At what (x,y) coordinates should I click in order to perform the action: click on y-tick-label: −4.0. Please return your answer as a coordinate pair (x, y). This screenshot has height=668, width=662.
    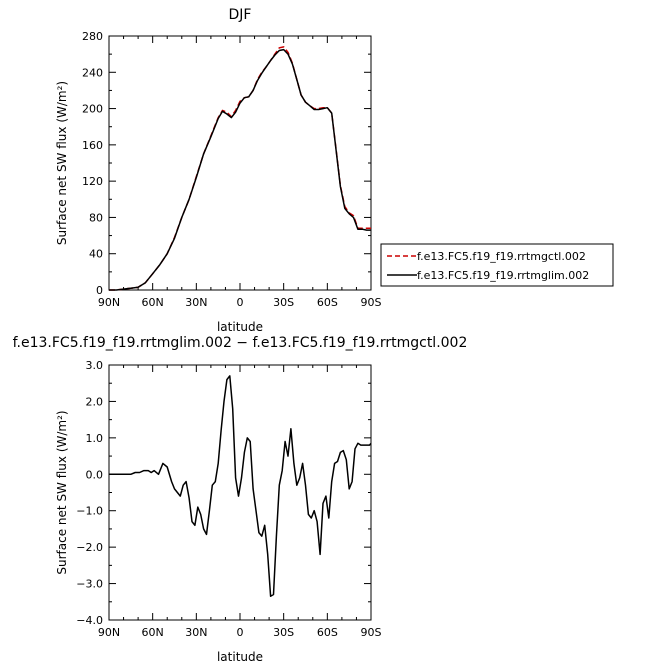
    Looking at the image, I should click on (89, 620).